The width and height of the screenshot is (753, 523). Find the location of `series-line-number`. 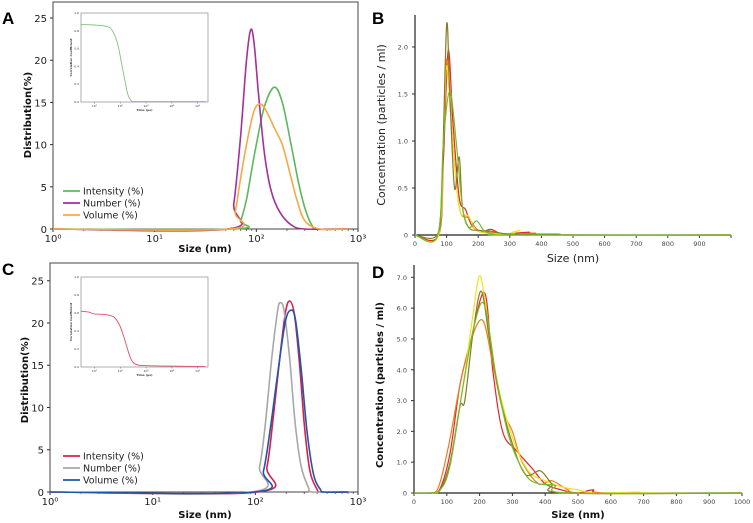

series-line-number is located at coordinates (199, 398).